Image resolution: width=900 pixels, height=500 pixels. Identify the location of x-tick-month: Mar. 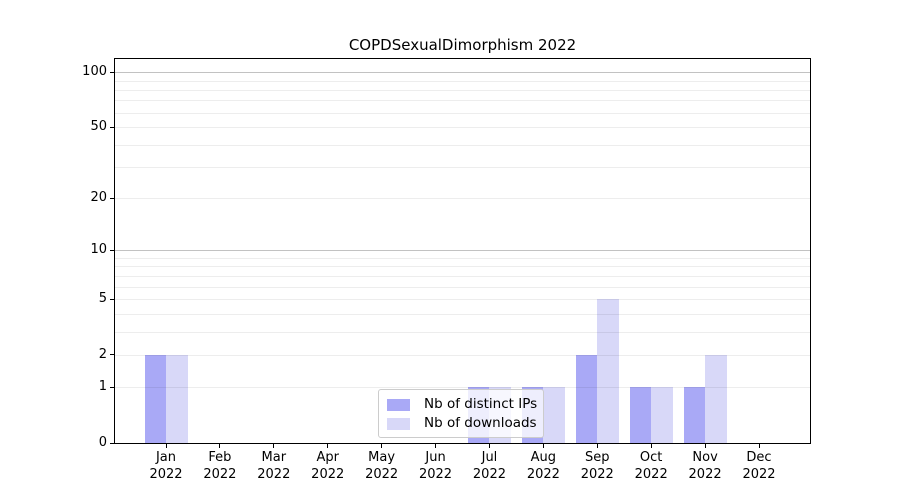
(274, 457).